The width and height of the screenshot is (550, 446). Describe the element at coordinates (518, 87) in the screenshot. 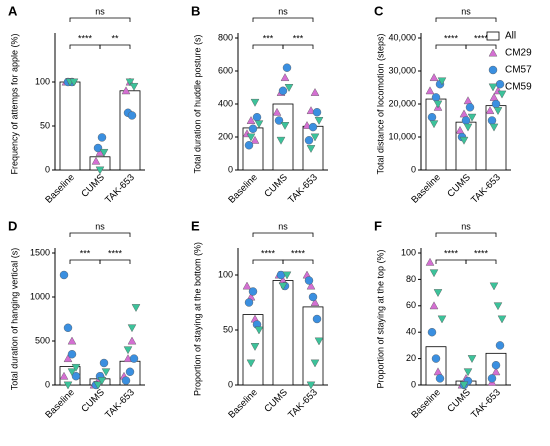

I see `legend-label: CM59` at that location.